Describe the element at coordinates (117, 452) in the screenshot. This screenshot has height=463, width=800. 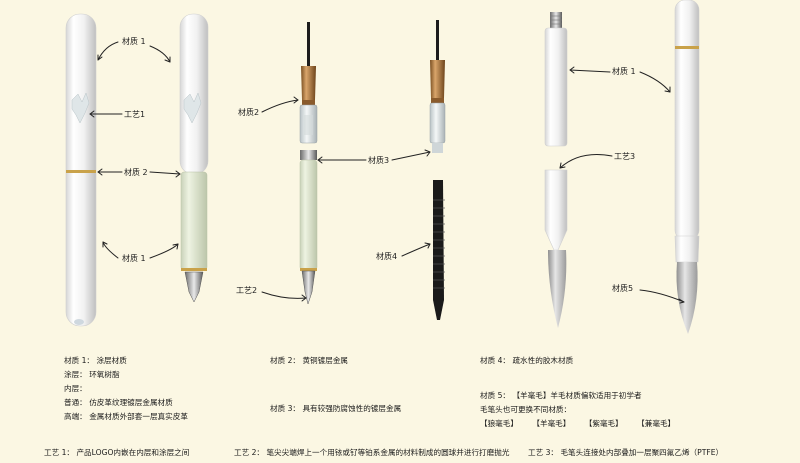
I see `craft-note-1: 工艺 1： 产品LOGO内嵌在内层和涂层之间` at that location.